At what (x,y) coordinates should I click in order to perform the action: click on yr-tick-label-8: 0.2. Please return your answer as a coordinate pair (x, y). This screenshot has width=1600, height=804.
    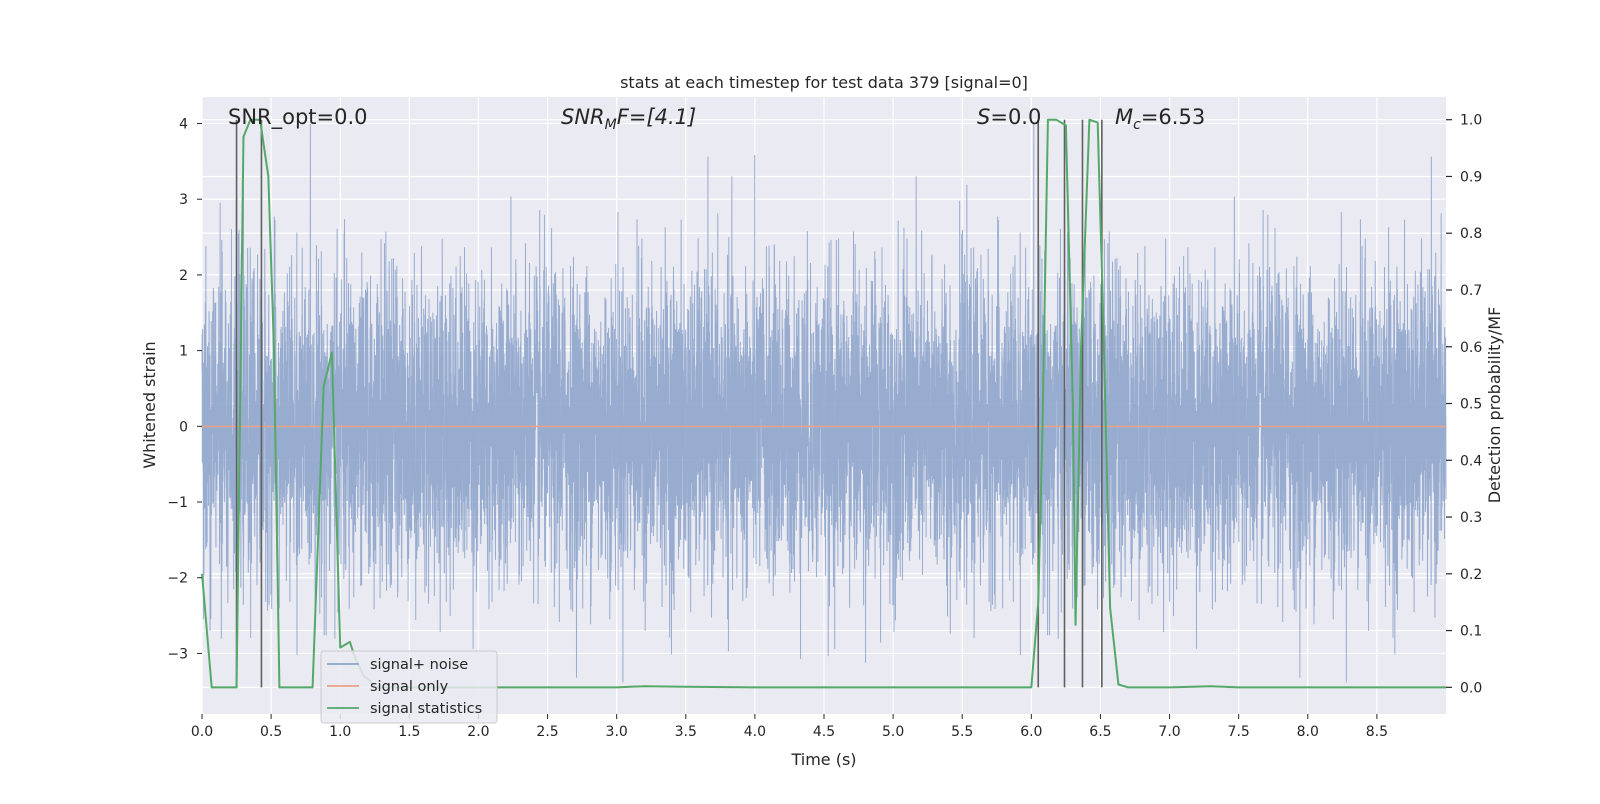
    Looking at the image, I should click on (1471, 575).